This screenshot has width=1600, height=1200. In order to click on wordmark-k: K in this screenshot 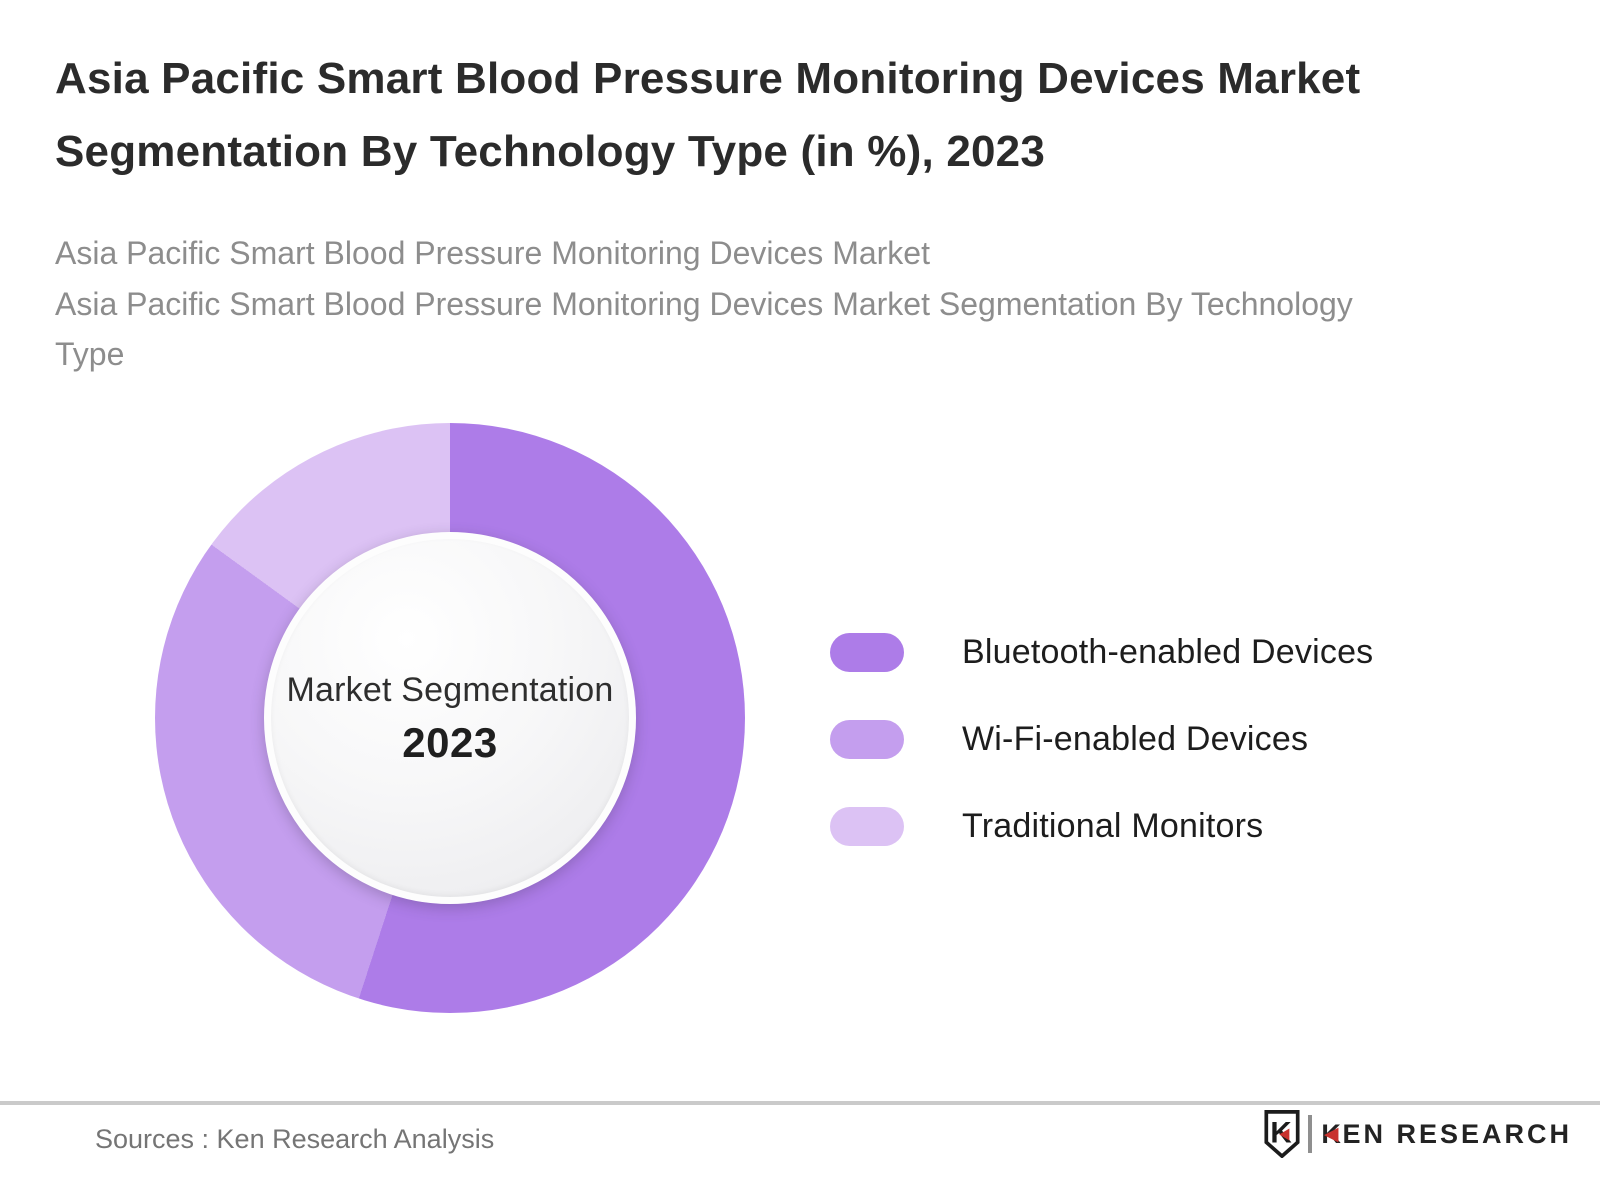, I will do `click(1332, 1133)`.